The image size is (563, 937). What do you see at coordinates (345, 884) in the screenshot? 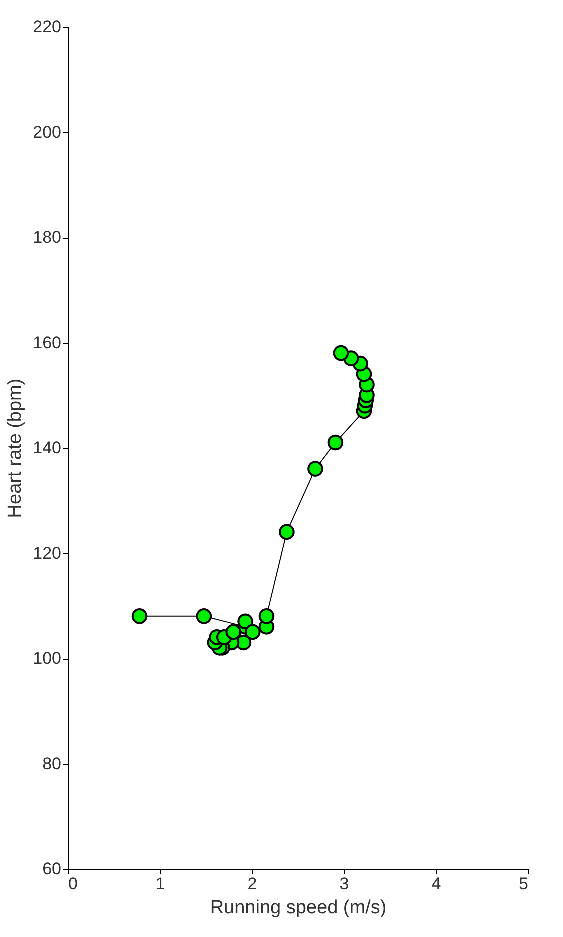
I see `x-tick-label: 3` at bounding box center [345, 884].